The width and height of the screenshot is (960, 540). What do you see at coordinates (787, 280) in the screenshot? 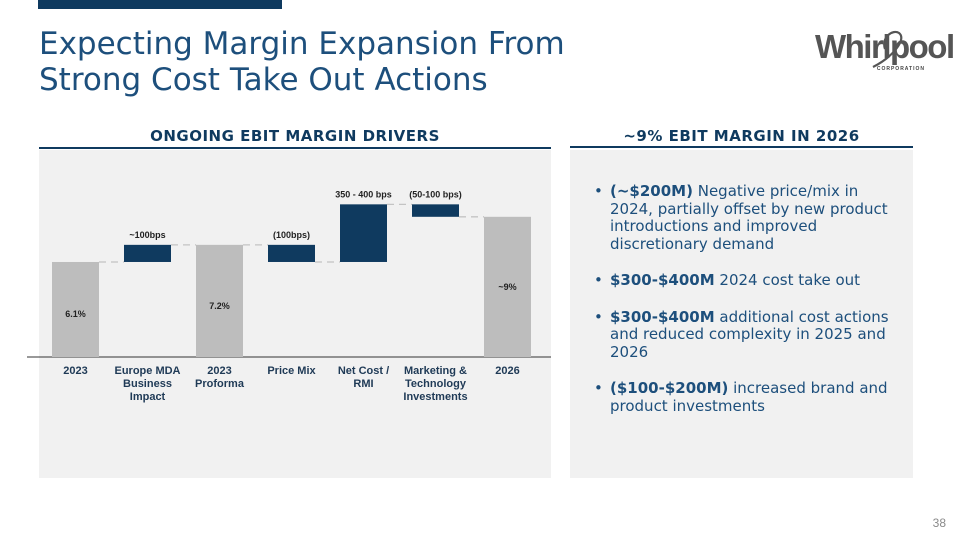
I see `bullet-text: 2024 cost take out` at bounding box center [787, 280].